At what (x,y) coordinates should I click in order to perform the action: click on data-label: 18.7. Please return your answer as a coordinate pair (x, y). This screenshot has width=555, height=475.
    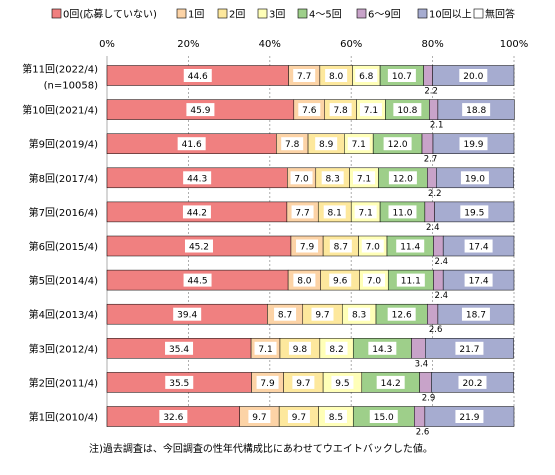
    Looking at the image, I should click on (476, 316).